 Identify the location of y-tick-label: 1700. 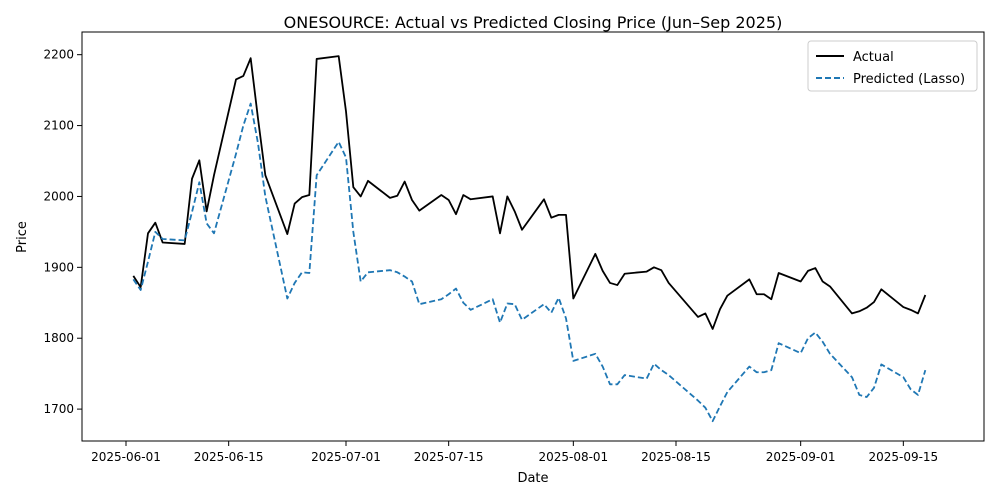
(58, 409).